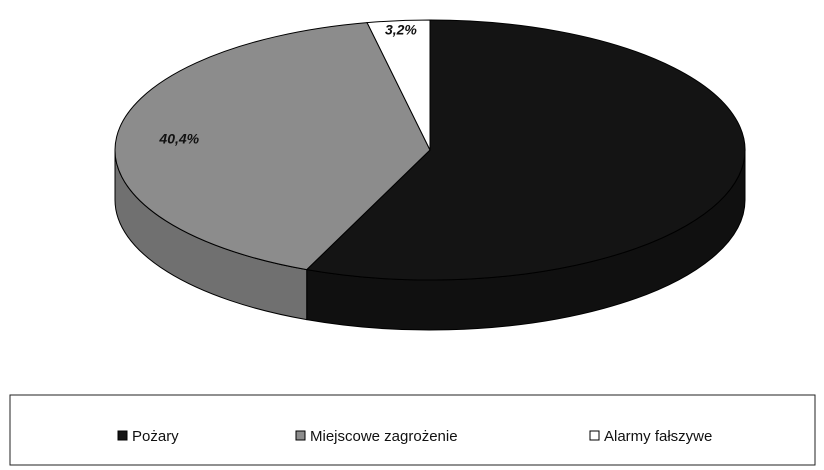 The width and height of the screenshot is (824, 470). Describe the element at coordinates (384, 436) in the screenshot. I see `legend-label: Miejscowe zagrożenie` at that location.